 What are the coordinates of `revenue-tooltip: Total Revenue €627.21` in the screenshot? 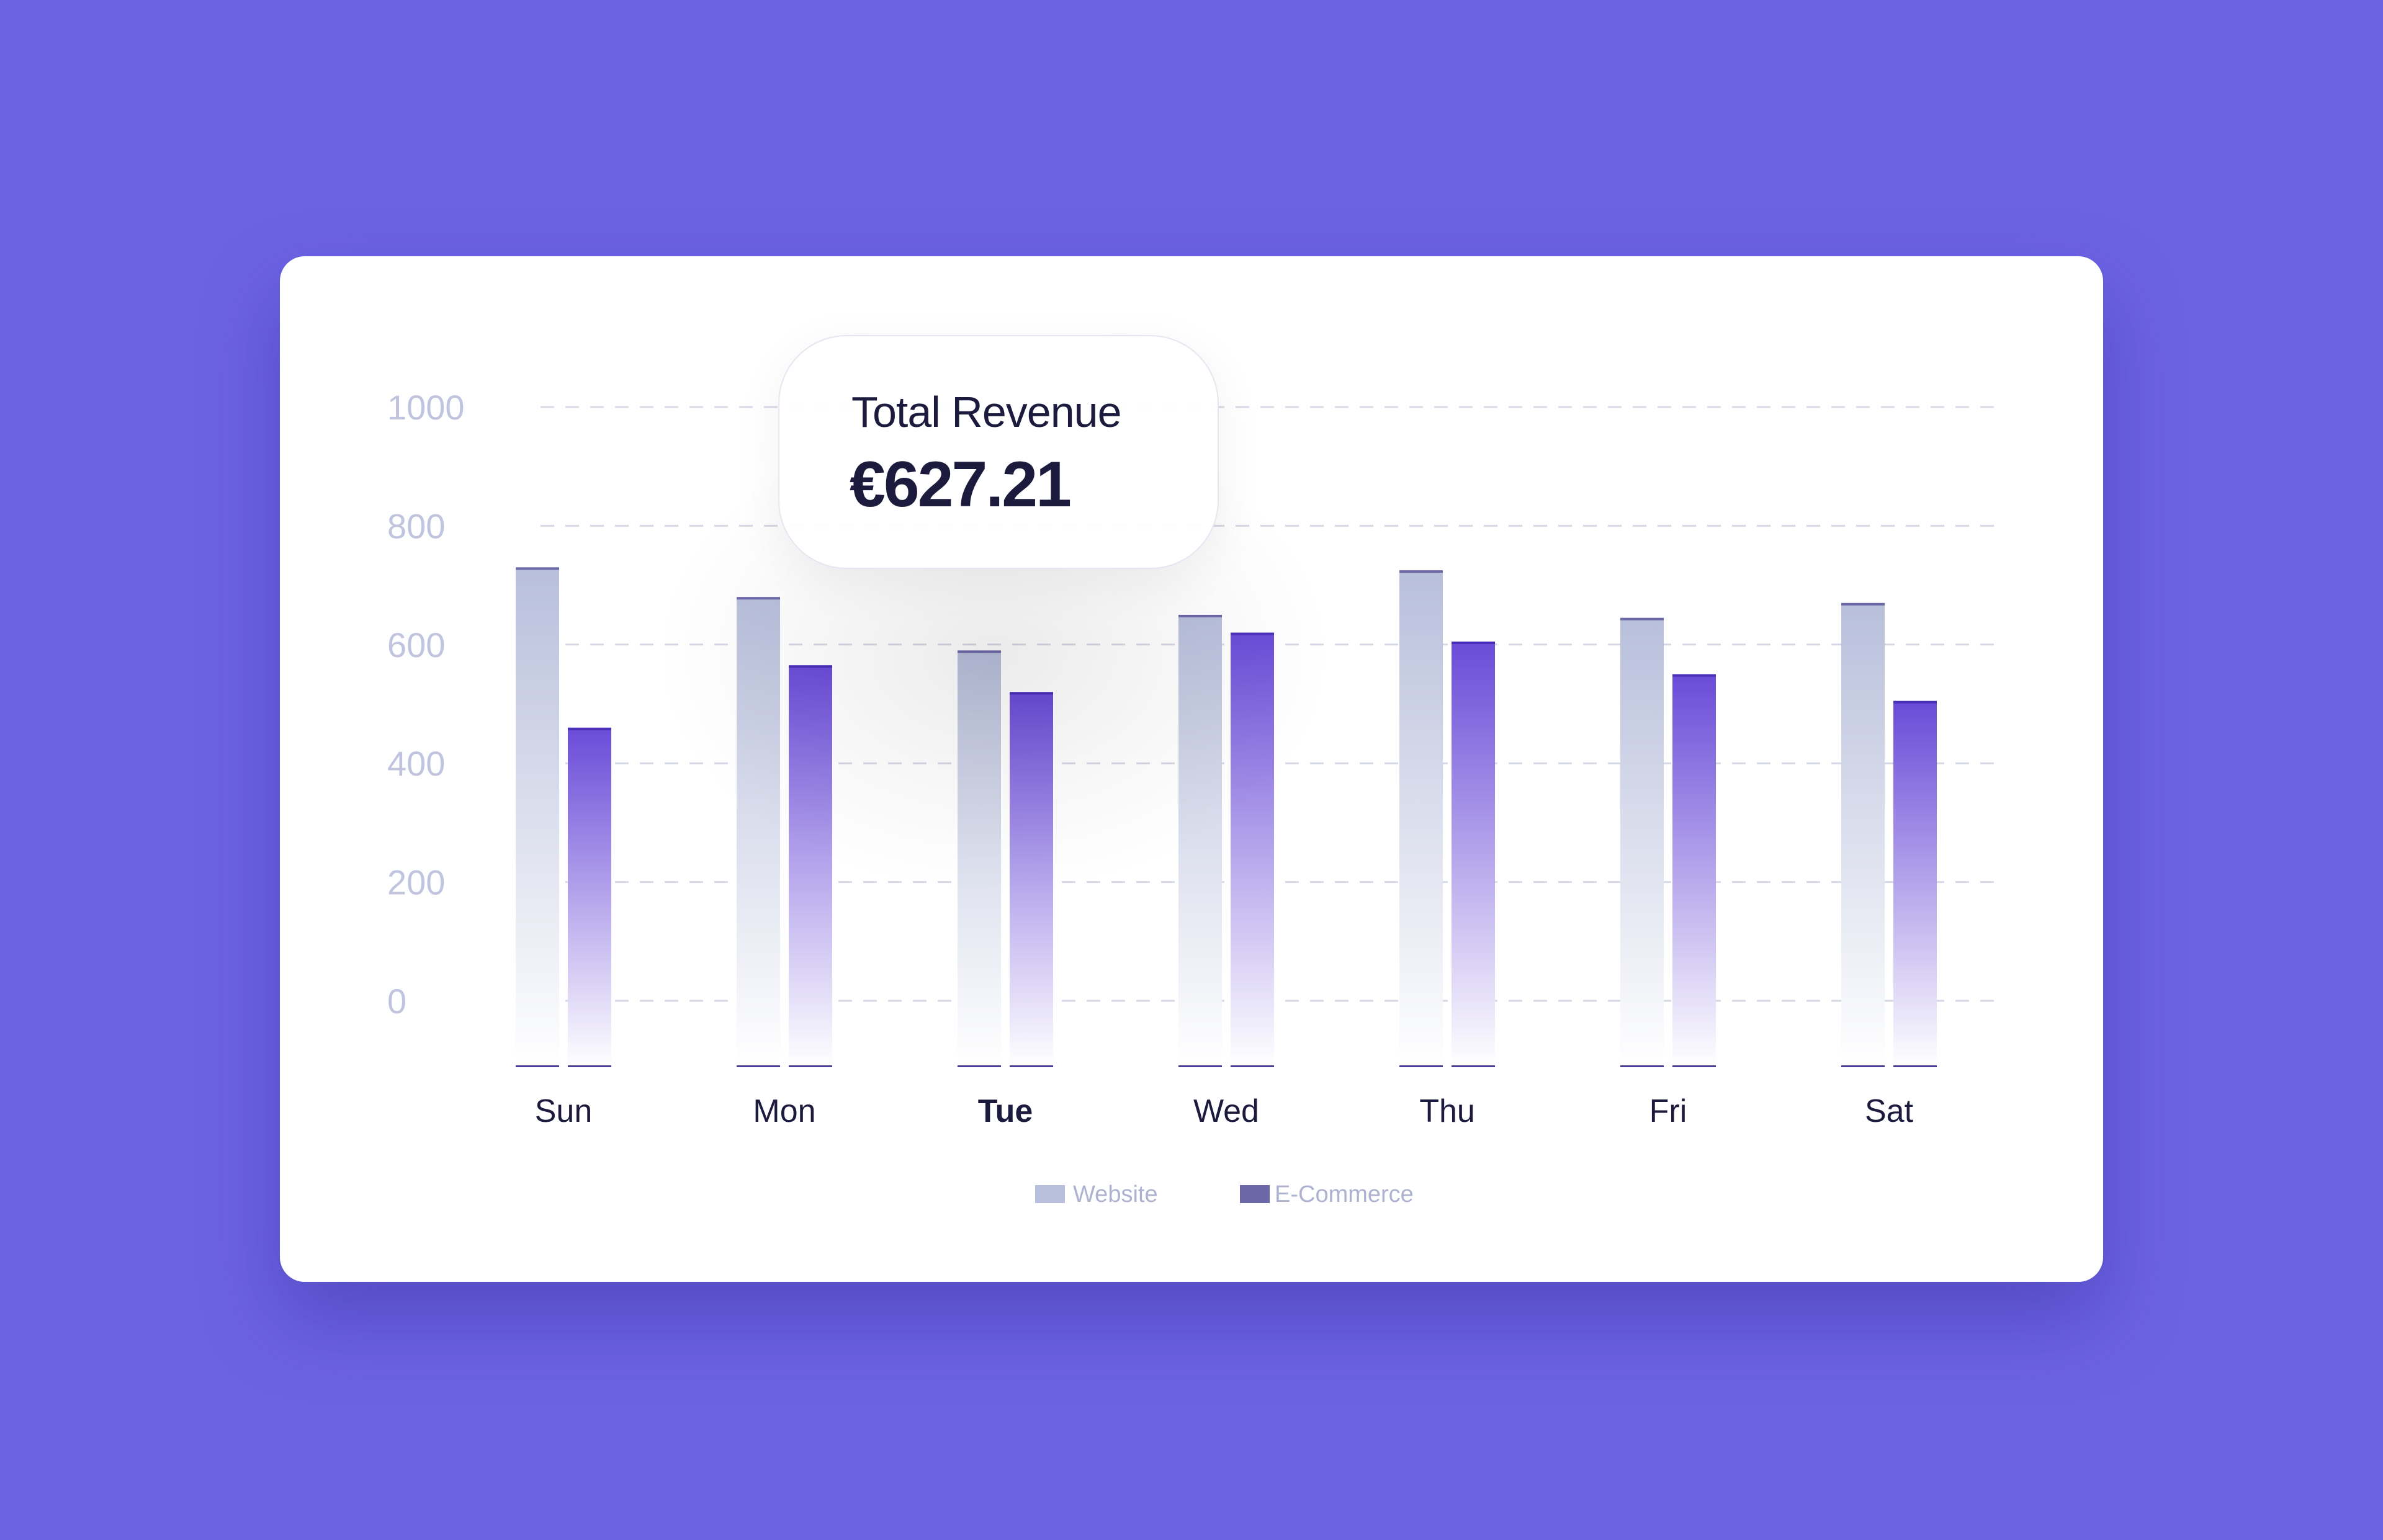 It's located at (998, 452).